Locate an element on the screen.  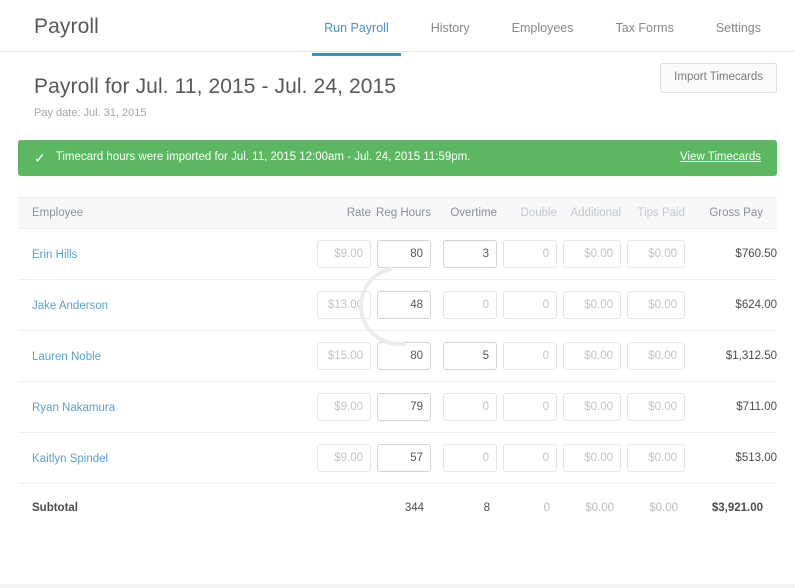
table-row: Erin Hills $9.00 80 3 0 $0.00 is located at coordinates (397, 254).